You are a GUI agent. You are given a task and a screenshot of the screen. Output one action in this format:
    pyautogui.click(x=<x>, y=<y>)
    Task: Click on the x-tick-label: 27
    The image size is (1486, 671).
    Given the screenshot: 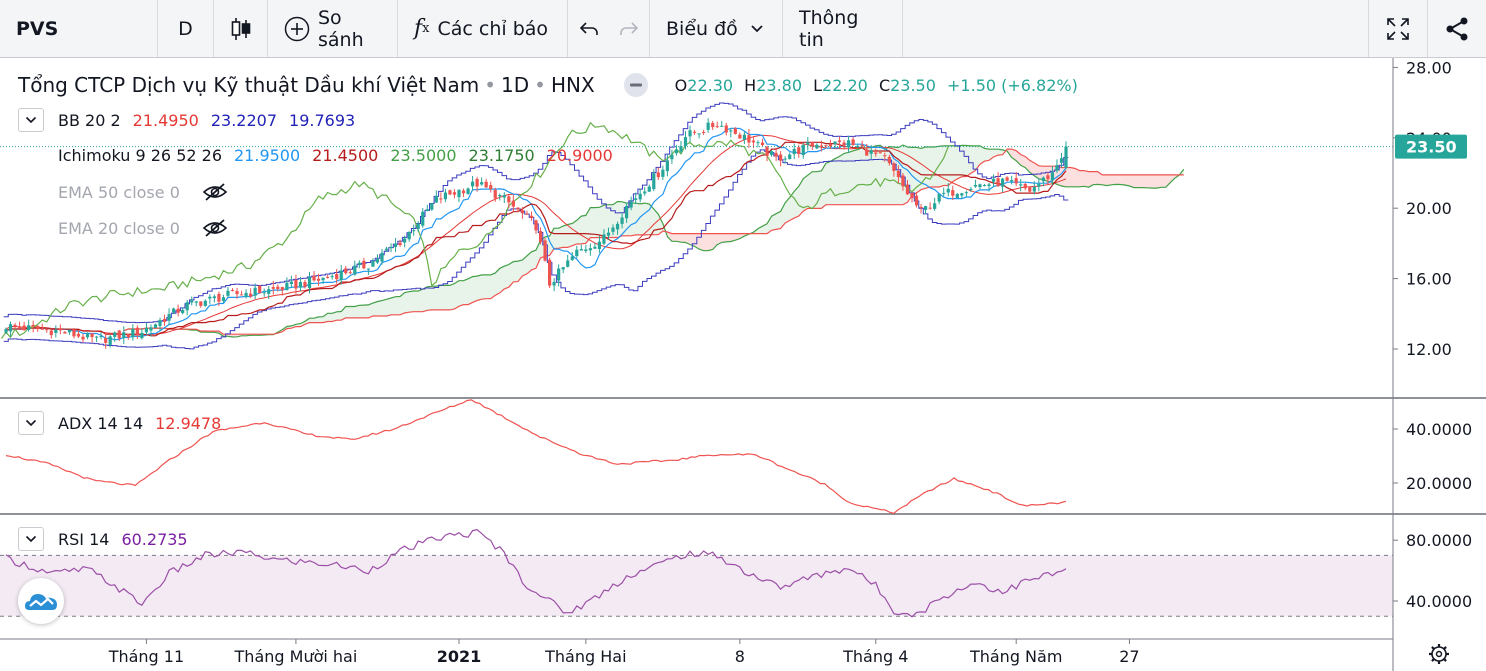 What is the action you would take?
    pyautogui.click(x=1129, y=656)
    